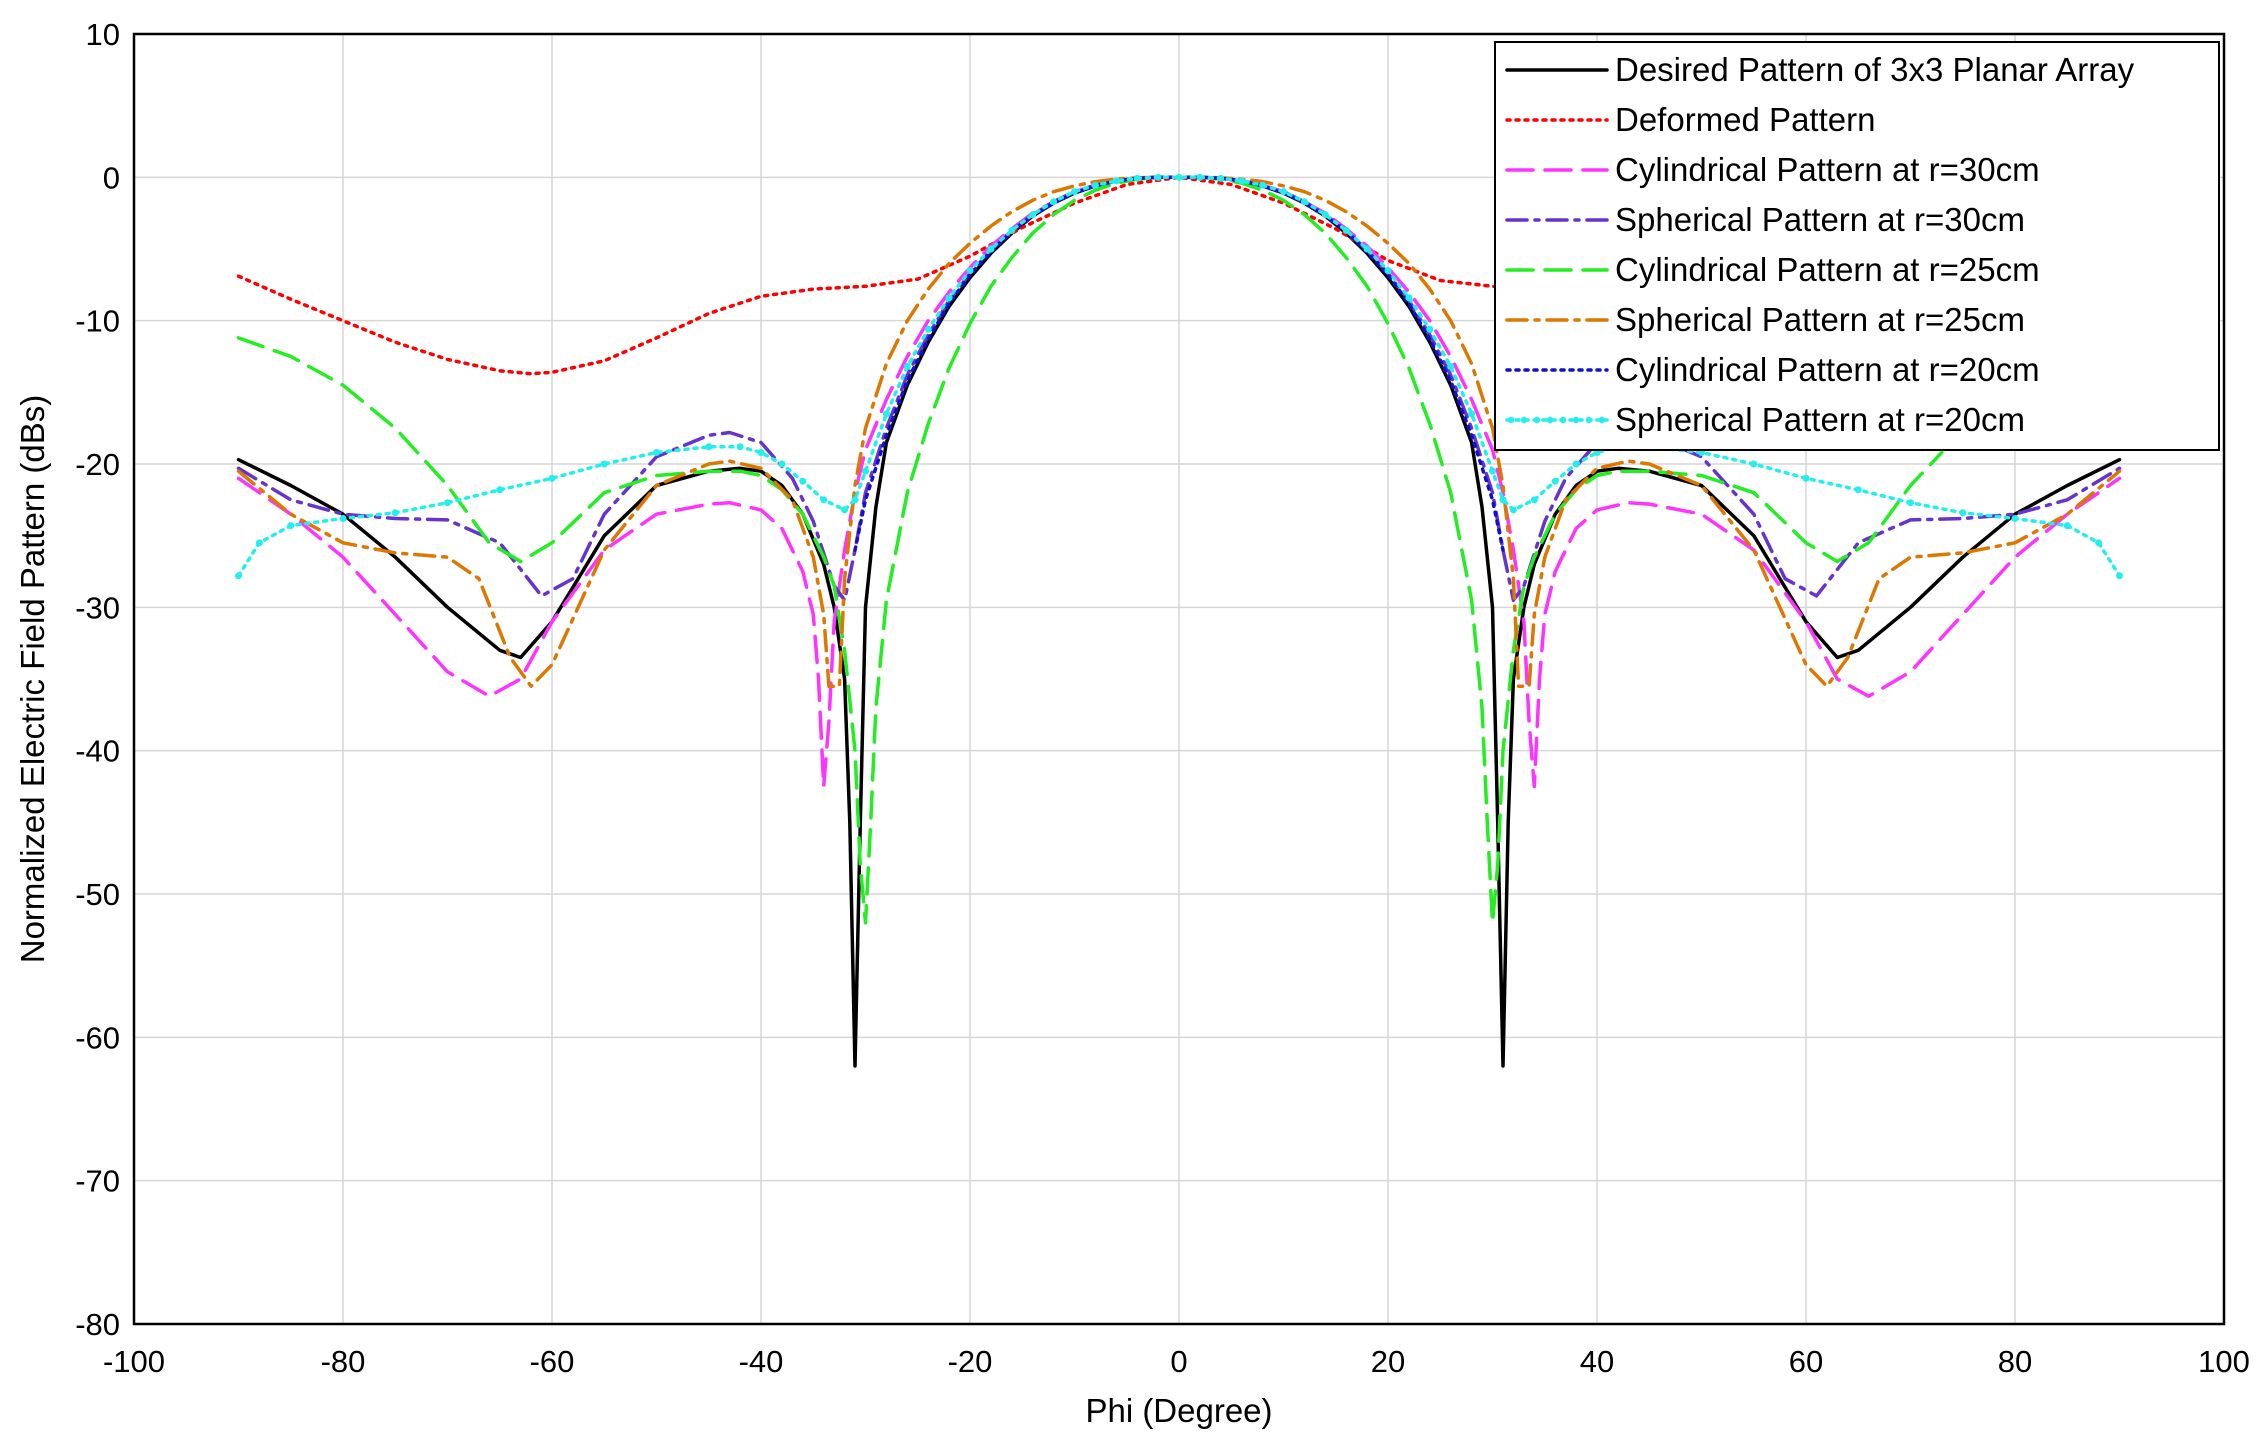  What do you see at coordinates (111, 177) in the screenshot?
I see `y-tick-label: 0` at bounding box center [111, 177].